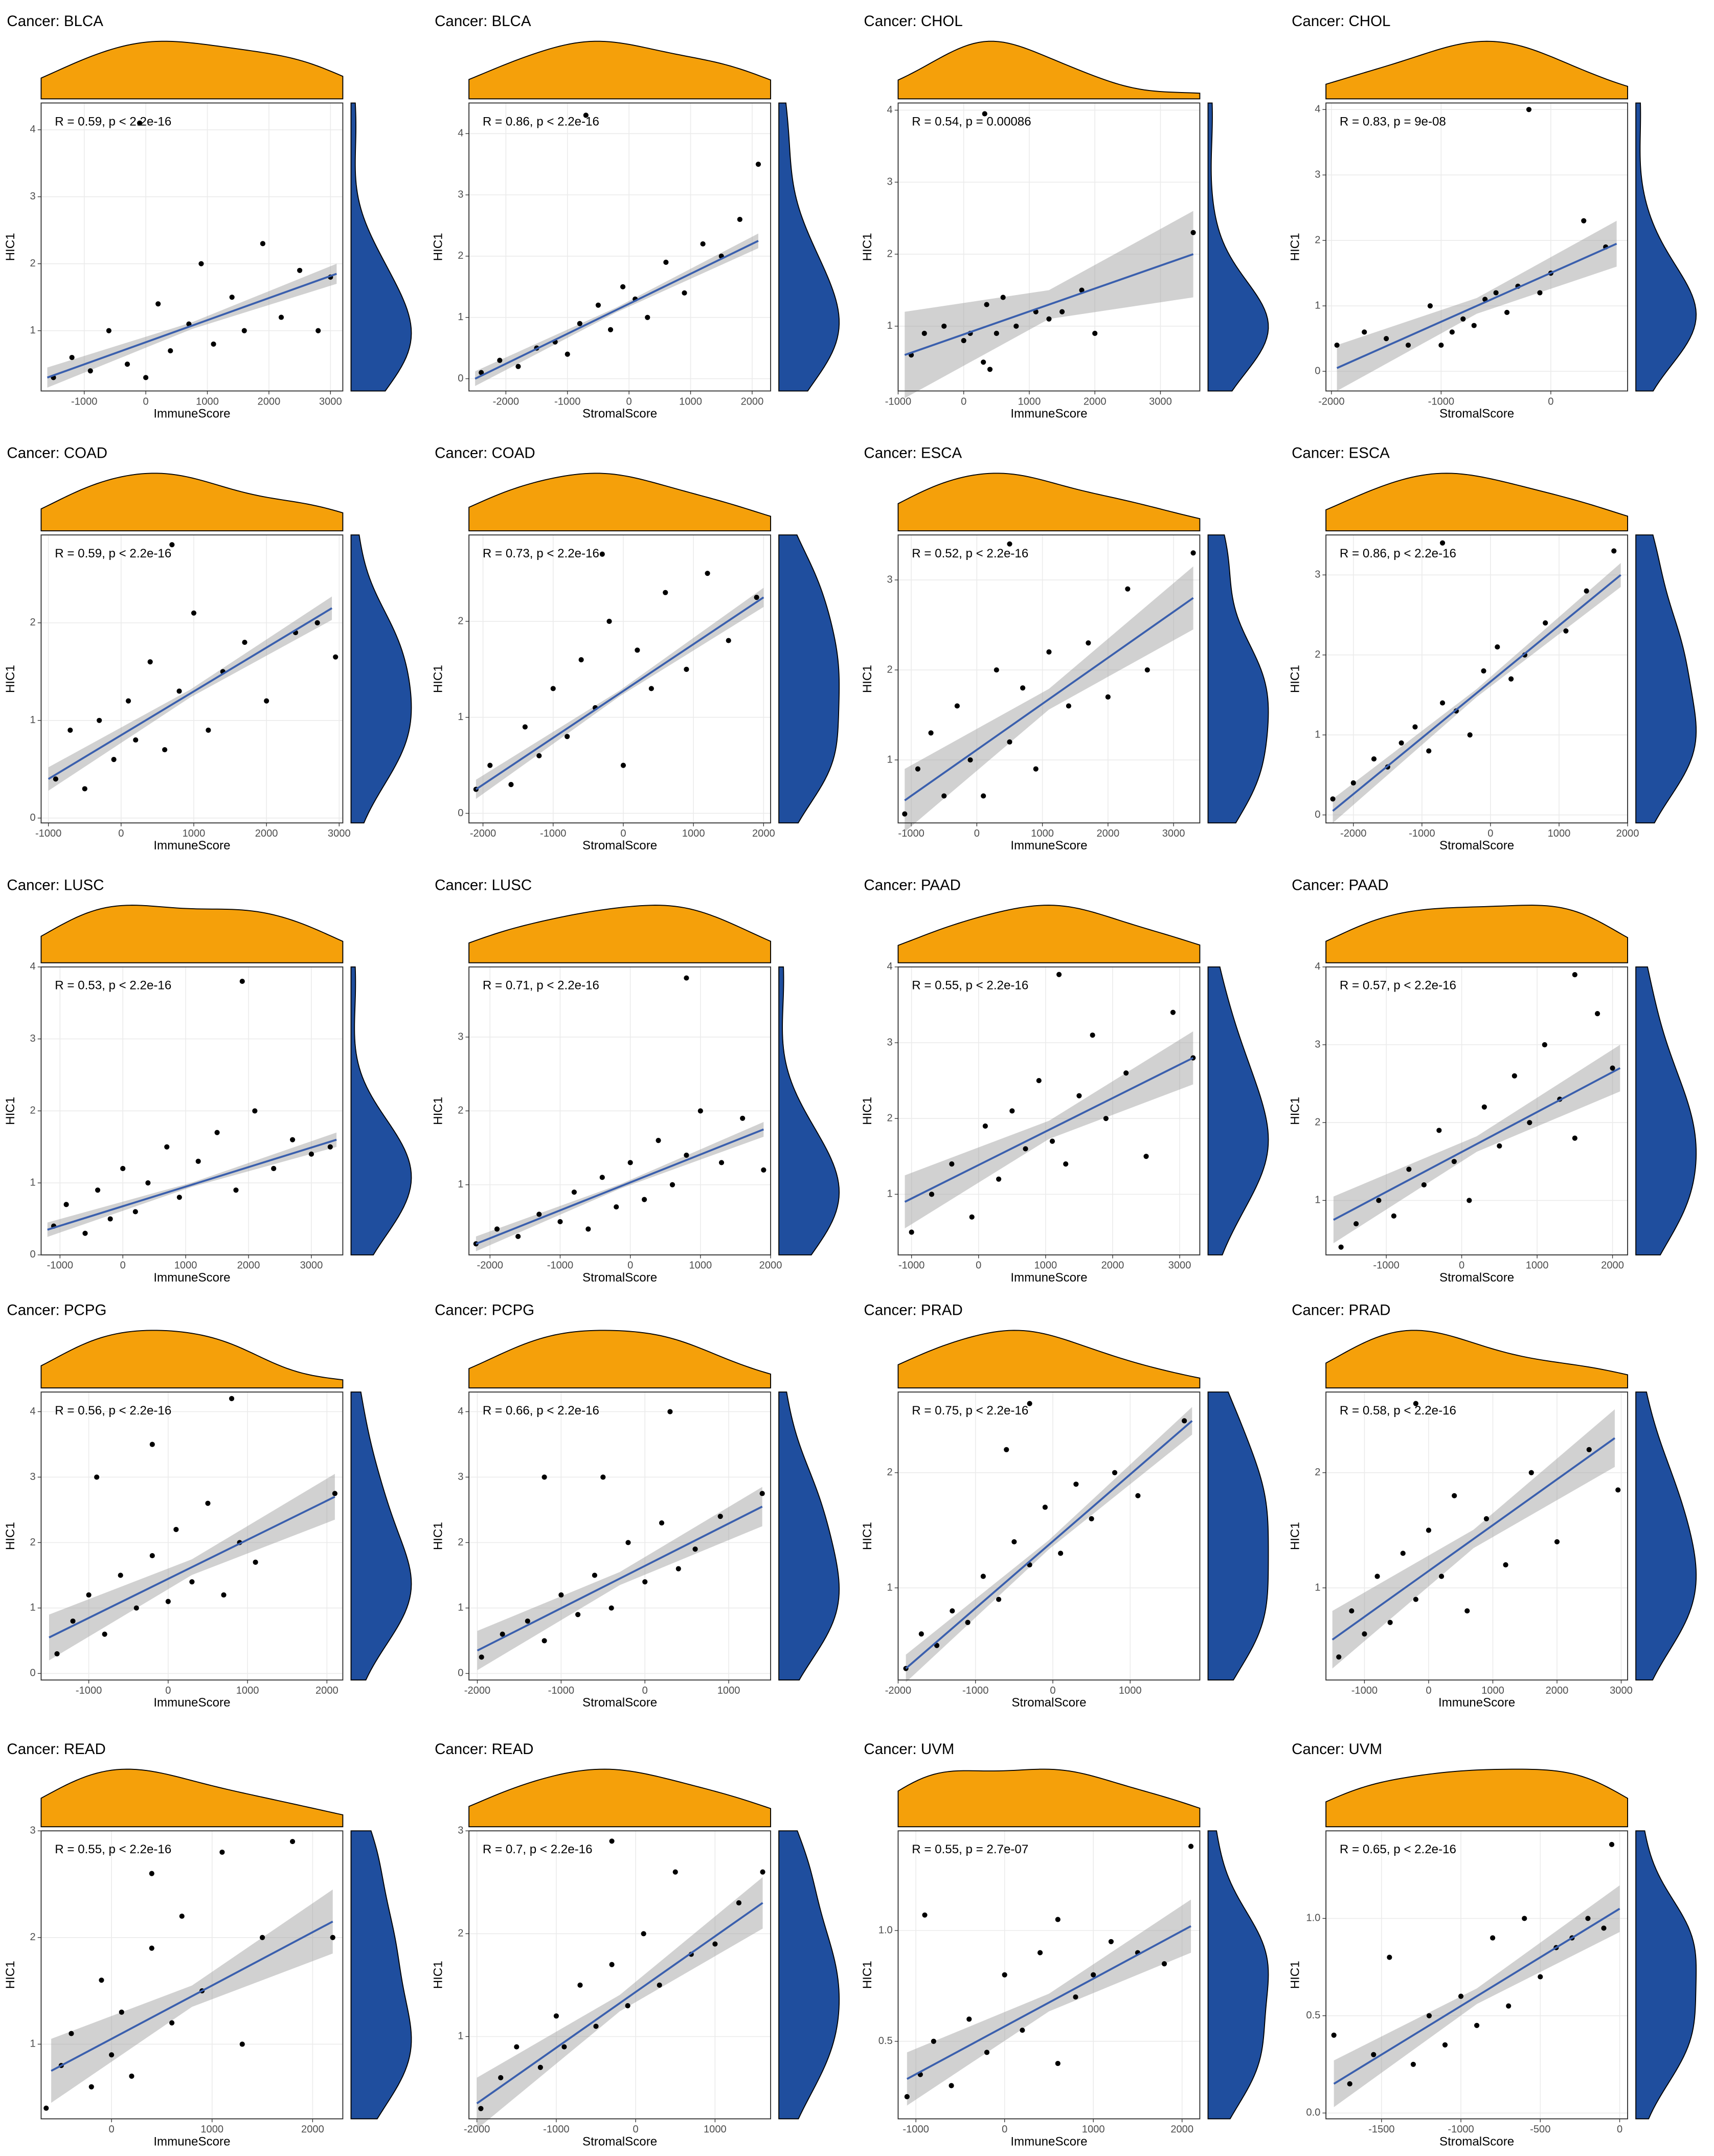 The height and width of the screenshot is (2156, 1714). What do you see at coordinates (970, 553) in the screenshot?
I see `annotation: R = 0.52, p < 2.2e-16` at bounding box center [970, 553].